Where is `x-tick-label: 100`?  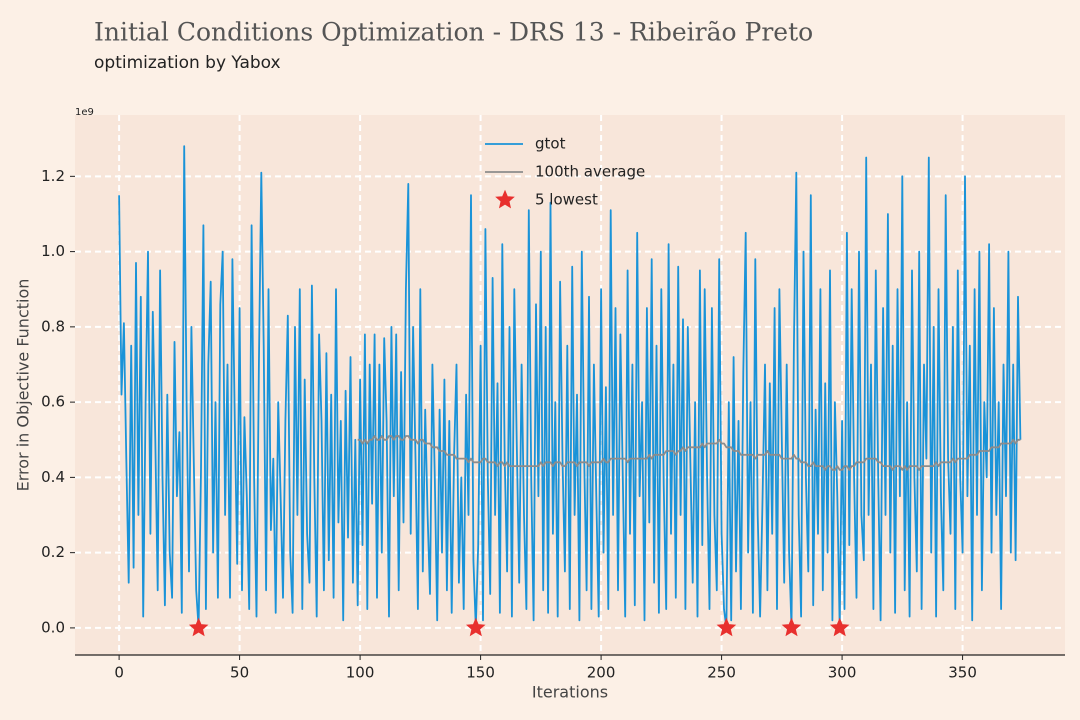 x-tick-label: 100 is located at coordinates (360, 673).